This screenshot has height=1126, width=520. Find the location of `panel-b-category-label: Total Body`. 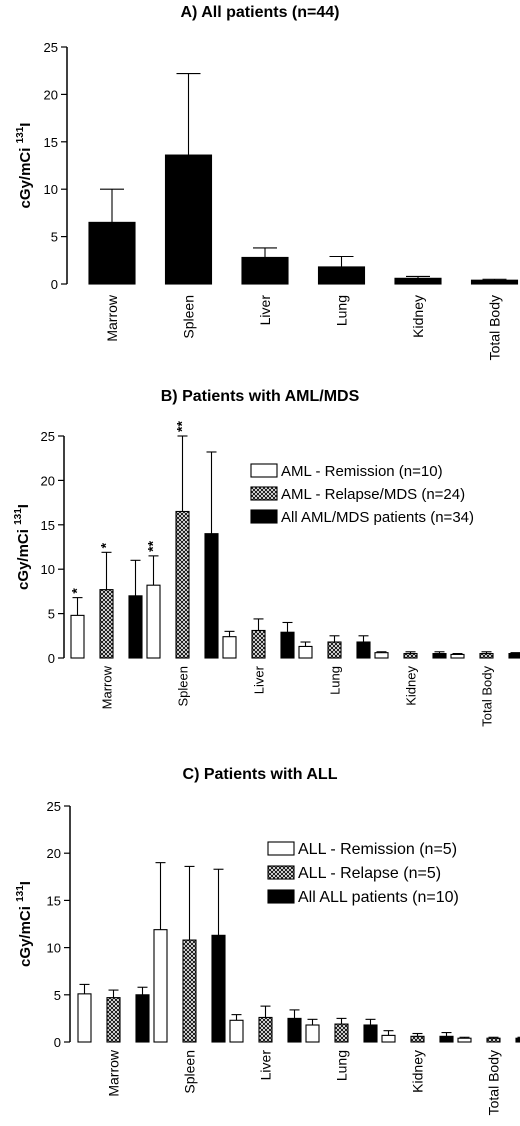

panel-b-category-label: Total Body is located at coordinates (487, 696).